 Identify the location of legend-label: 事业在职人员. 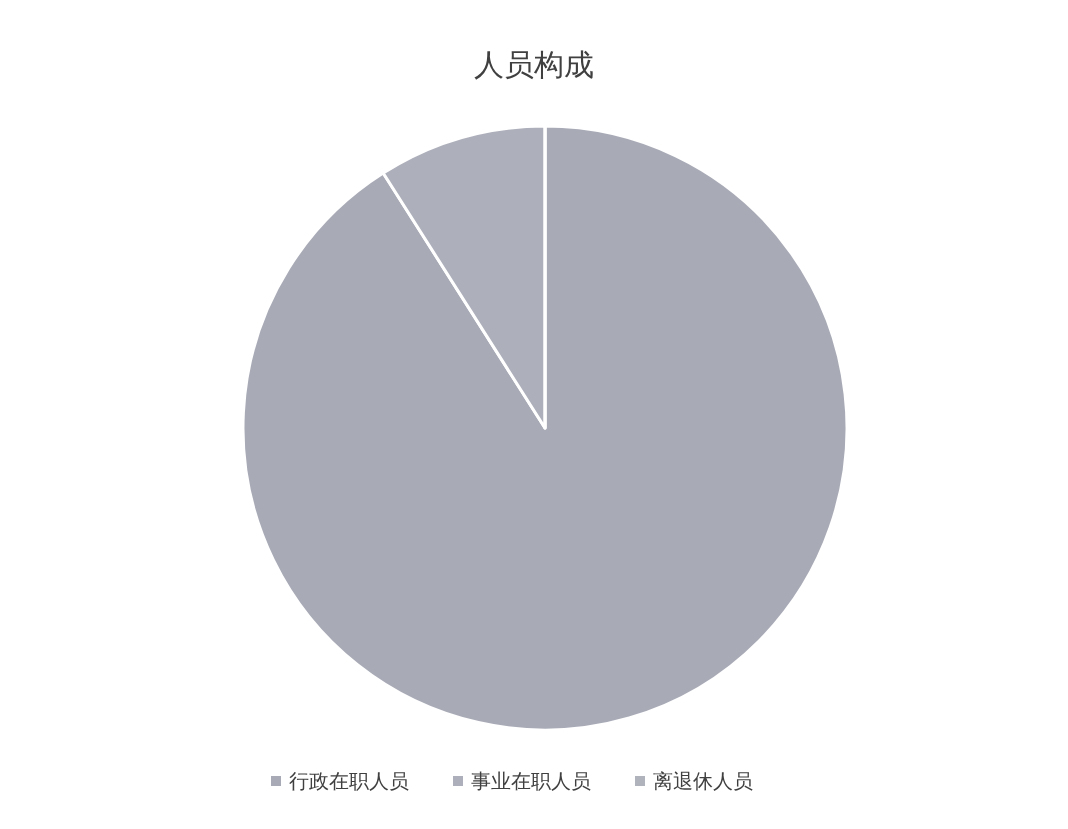
(531, 781).